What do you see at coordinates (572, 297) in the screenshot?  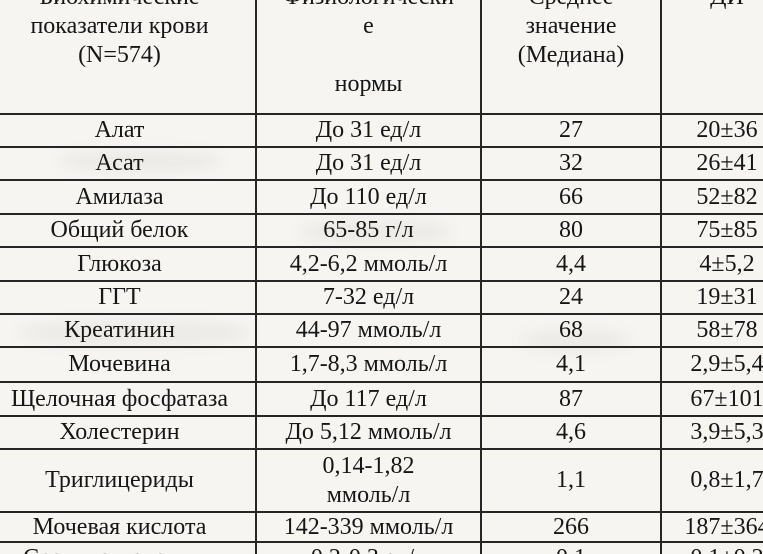 I see `median-cell: 24` at bounding box center [572, 297].